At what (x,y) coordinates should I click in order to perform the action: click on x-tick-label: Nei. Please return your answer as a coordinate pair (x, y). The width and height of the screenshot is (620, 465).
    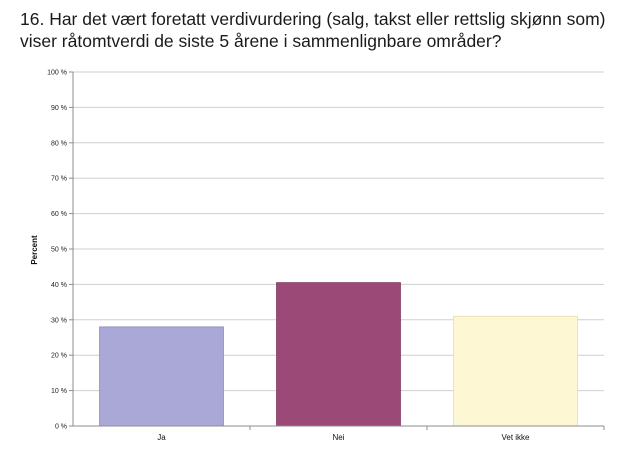
    Looking at the image, I should click on (338, 437).